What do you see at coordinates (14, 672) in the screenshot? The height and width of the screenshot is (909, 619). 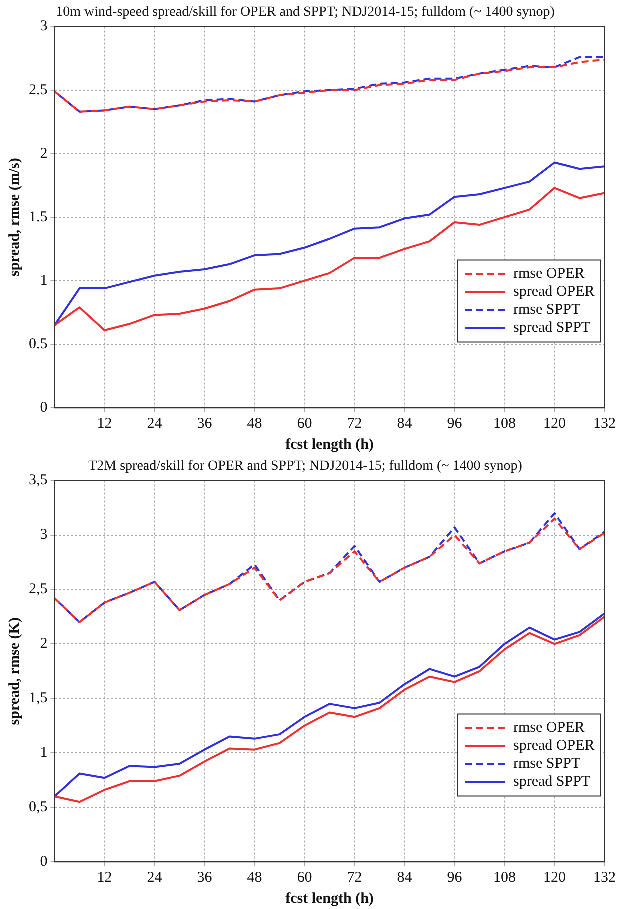 I see `y-axis-title: spread, rmse (K)` at bounding box center [14, 672].